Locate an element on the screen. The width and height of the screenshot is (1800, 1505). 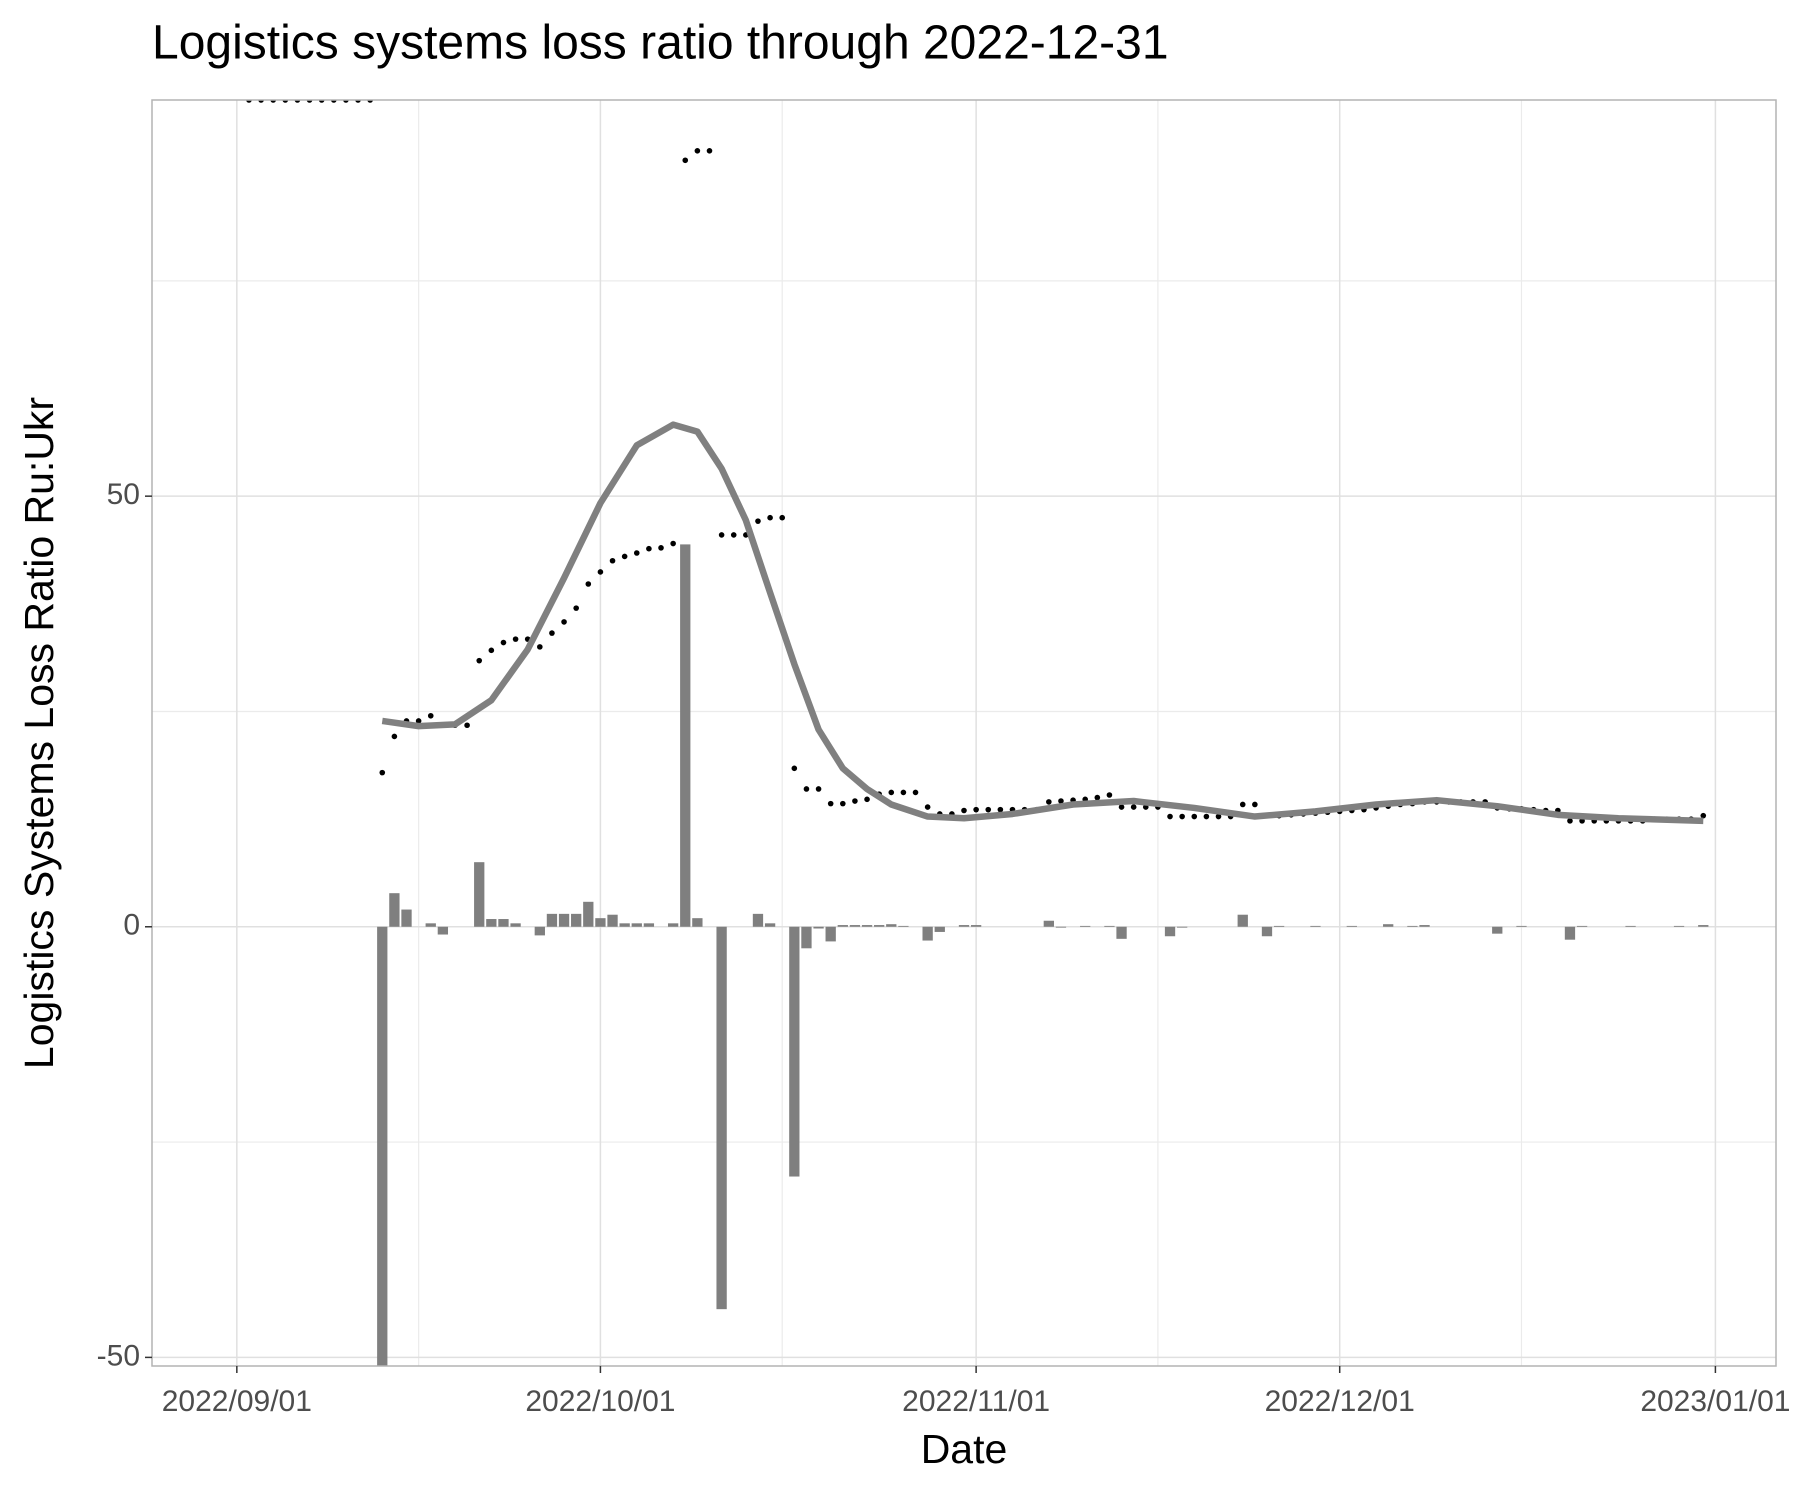
x-tick-label: 2022/09/01 is located at coordinates (237, 1401).